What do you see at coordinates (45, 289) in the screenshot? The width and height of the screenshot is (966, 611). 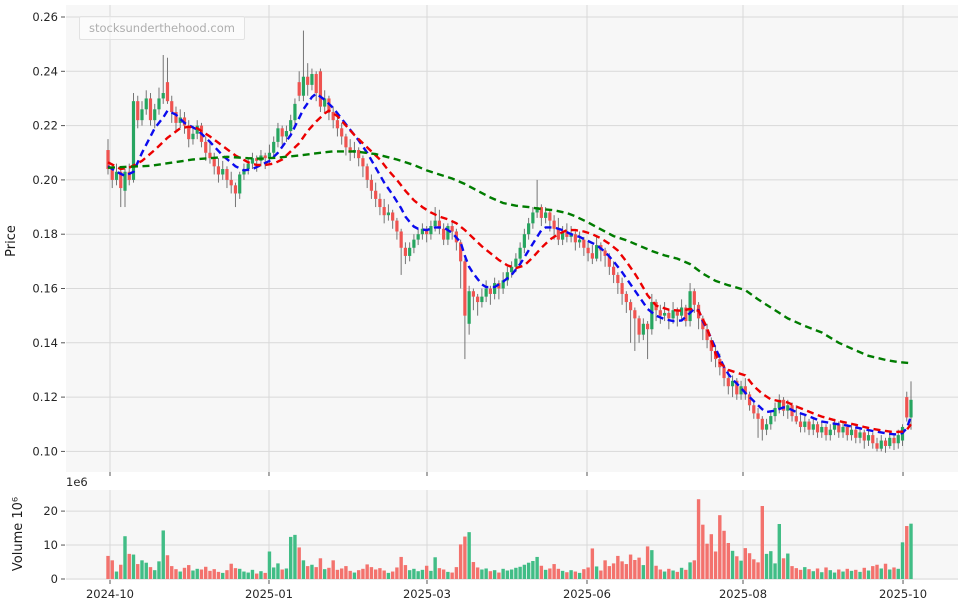 I see `price-tick-label: 0.16` at bounding box center [45, 289].